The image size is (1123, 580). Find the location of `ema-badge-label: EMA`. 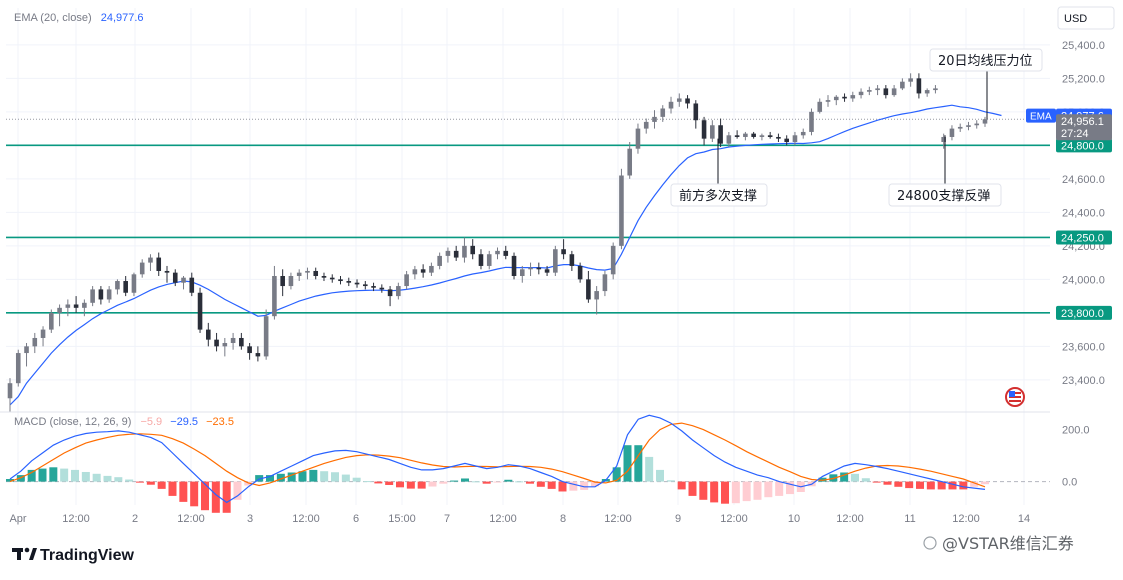

ema-badge-label: EMA is located at coordinates (1041, 117).